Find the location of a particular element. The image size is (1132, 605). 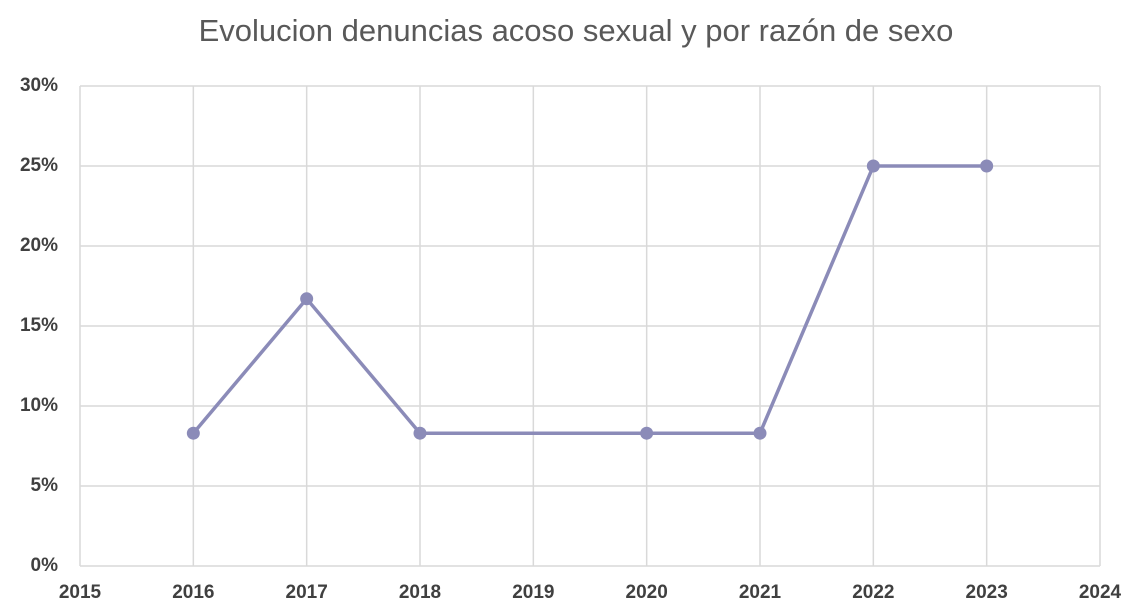

y-tick-label: 10% is located at coordinates (39, 405).